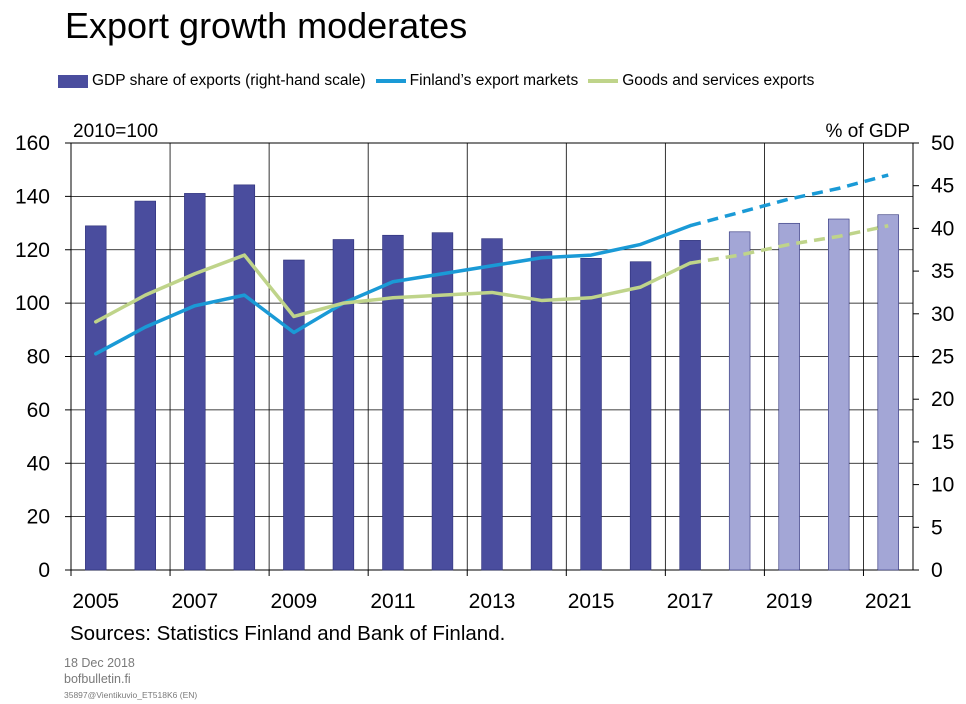 Image resolution: width=966 pixels, height=704 pixels. What do you see at coordinates (392, 601) in the screenshot?
I see `x-tick-label: 2011` at bounding box center [392, 601].